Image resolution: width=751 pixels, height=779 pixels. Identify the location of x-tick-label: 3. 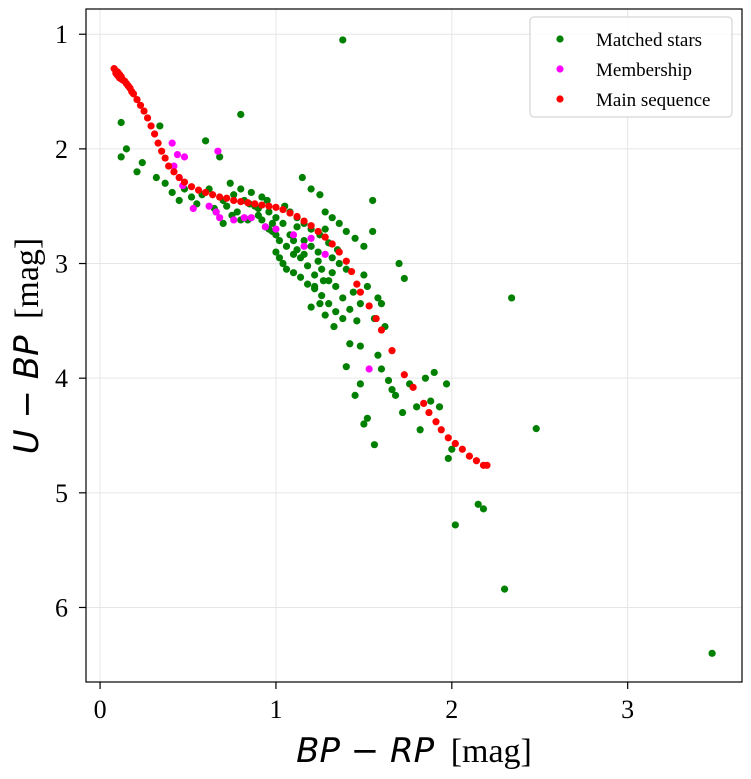
(627, 709).